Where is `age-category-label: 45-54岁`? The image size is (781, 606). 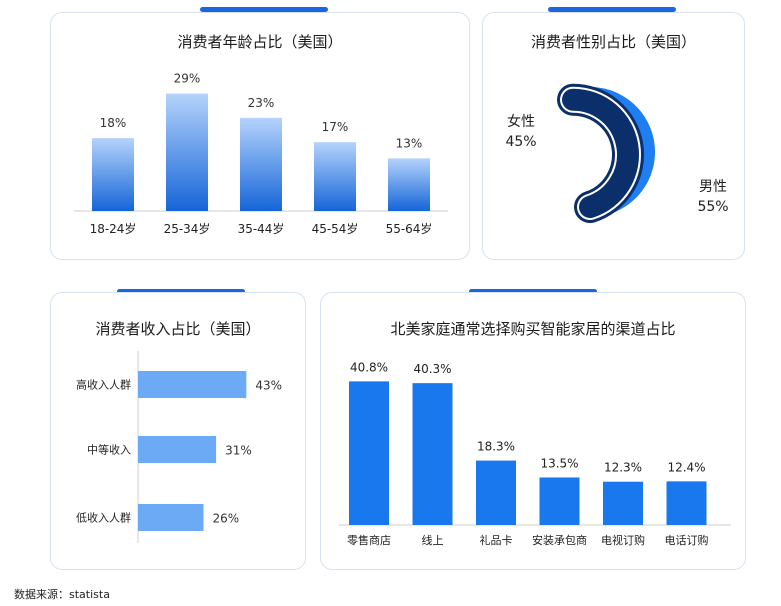 age-category-label: 45-54岁 is located at coordinates (335, 228).